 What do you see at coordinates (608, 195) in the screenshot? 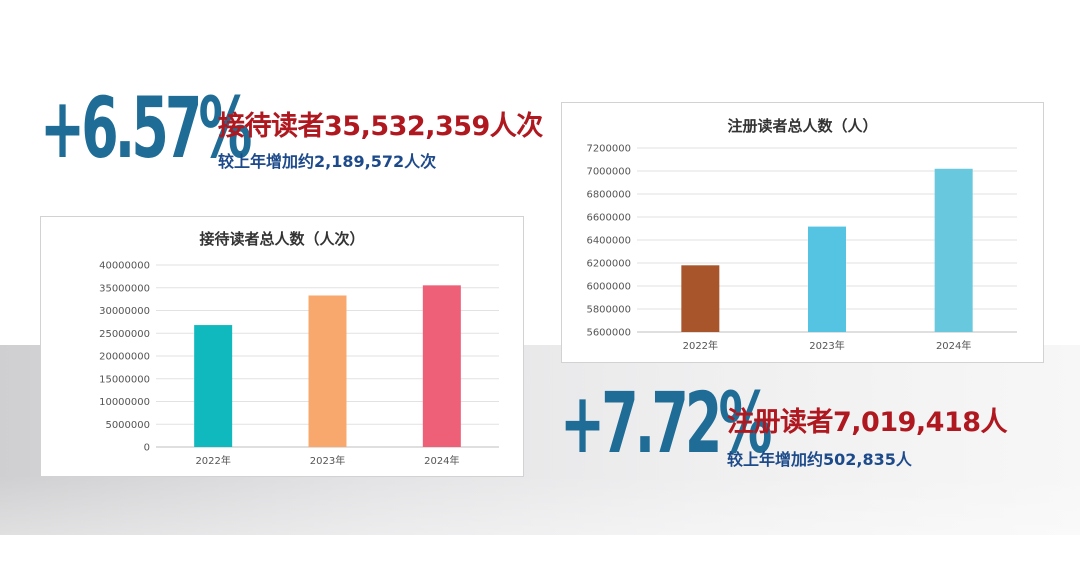
I see `y-tick-label: 6800000` at bounding box center [608, 195].